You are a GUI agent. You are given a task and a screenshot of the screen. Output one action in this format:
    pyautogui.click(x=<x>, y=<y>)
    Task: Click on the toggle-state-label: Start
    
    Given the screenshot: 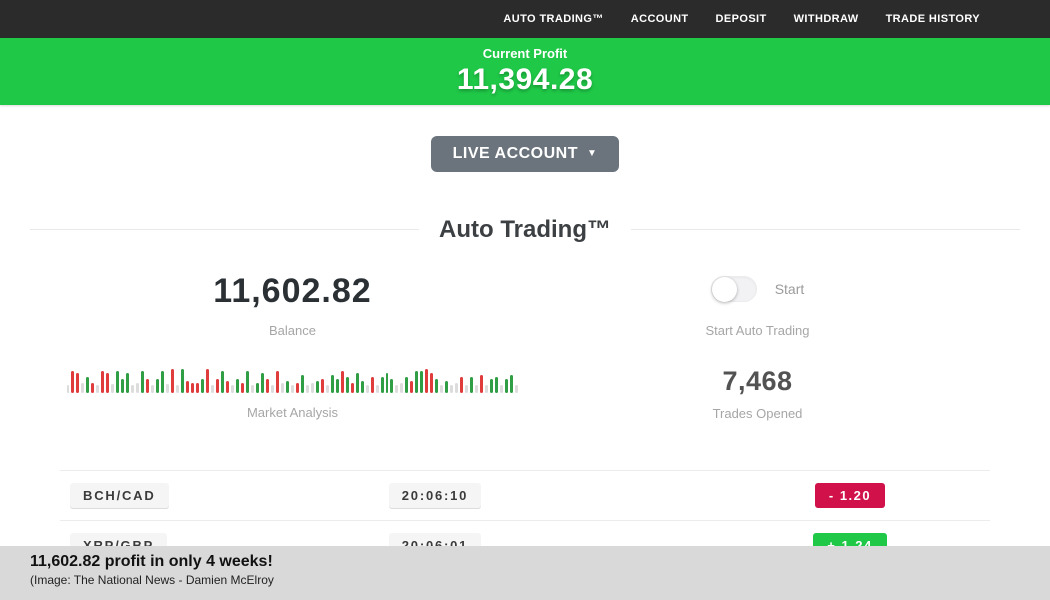 What is the action you would take?
    pyautogui.click(x=789, y=289)
    